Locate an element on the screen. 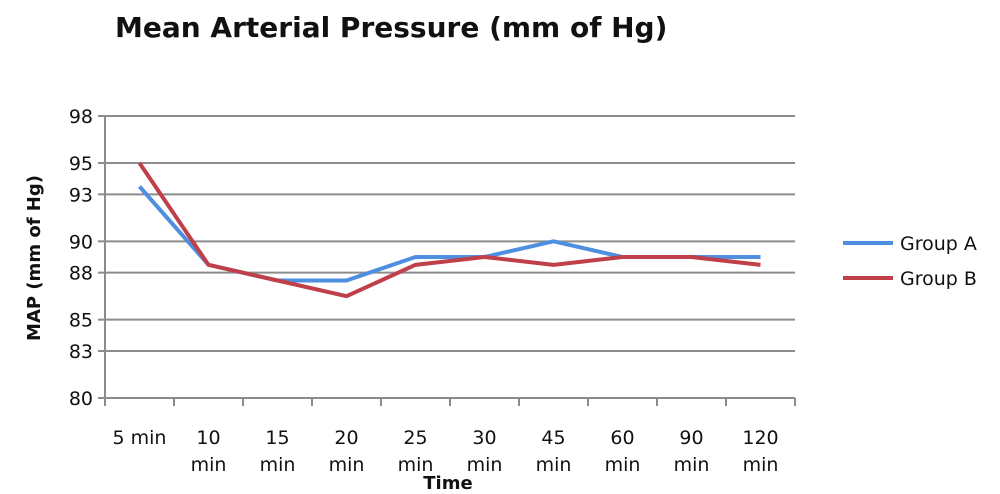  y-axis-label: MAP (mm of Hg) is located at coordinates (34, 258).